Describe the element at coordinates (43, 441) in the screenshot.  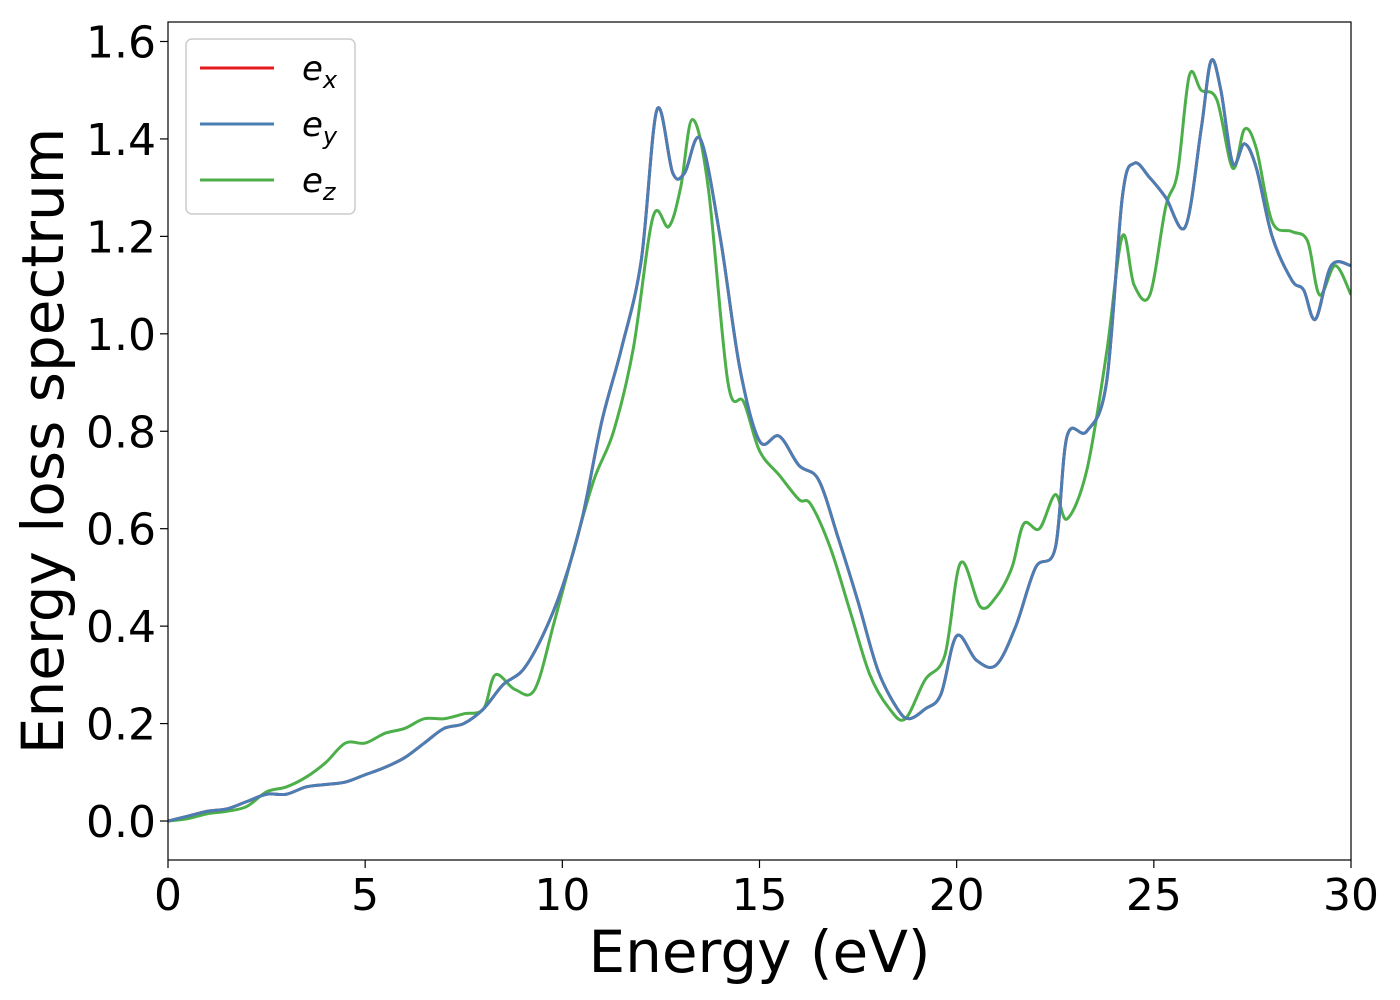
I see `y-axis-label: Energy loss spectrum` at that location.